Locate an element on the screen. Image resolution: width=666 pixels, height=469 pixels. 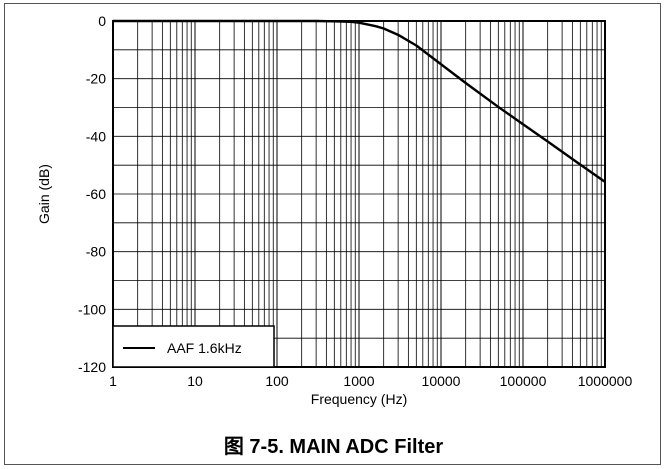
y-tick-label: -40 is located at coordinates (96, 136).